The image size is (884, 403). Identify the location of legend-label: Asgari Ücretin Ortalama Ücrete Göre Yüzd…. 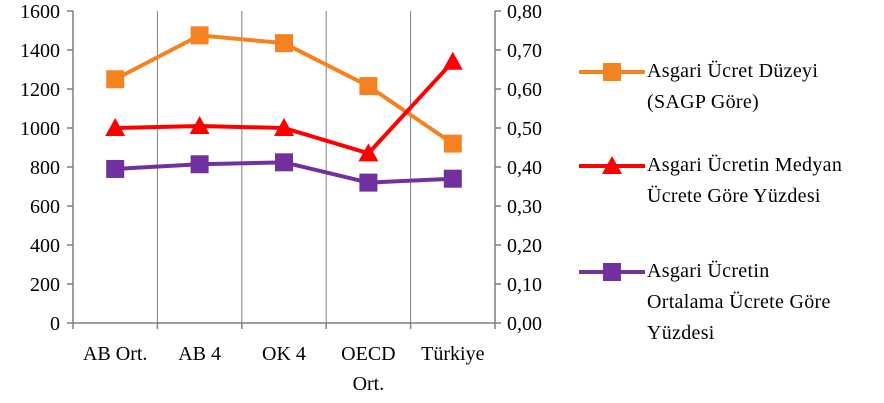
(739, 302).